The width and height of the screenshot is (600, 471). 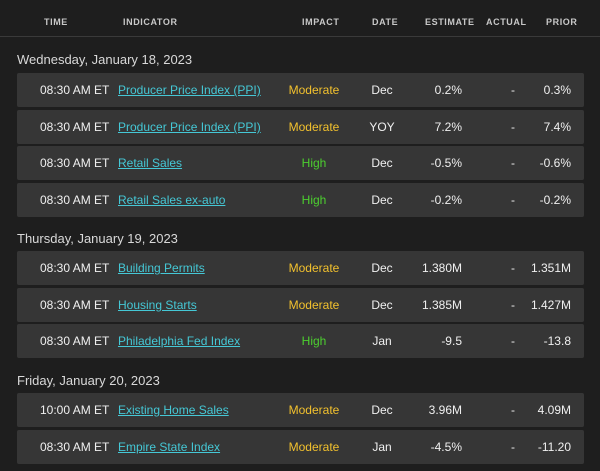 I want to click on estimate-value: 0.2%, so click(x=448, y=90).